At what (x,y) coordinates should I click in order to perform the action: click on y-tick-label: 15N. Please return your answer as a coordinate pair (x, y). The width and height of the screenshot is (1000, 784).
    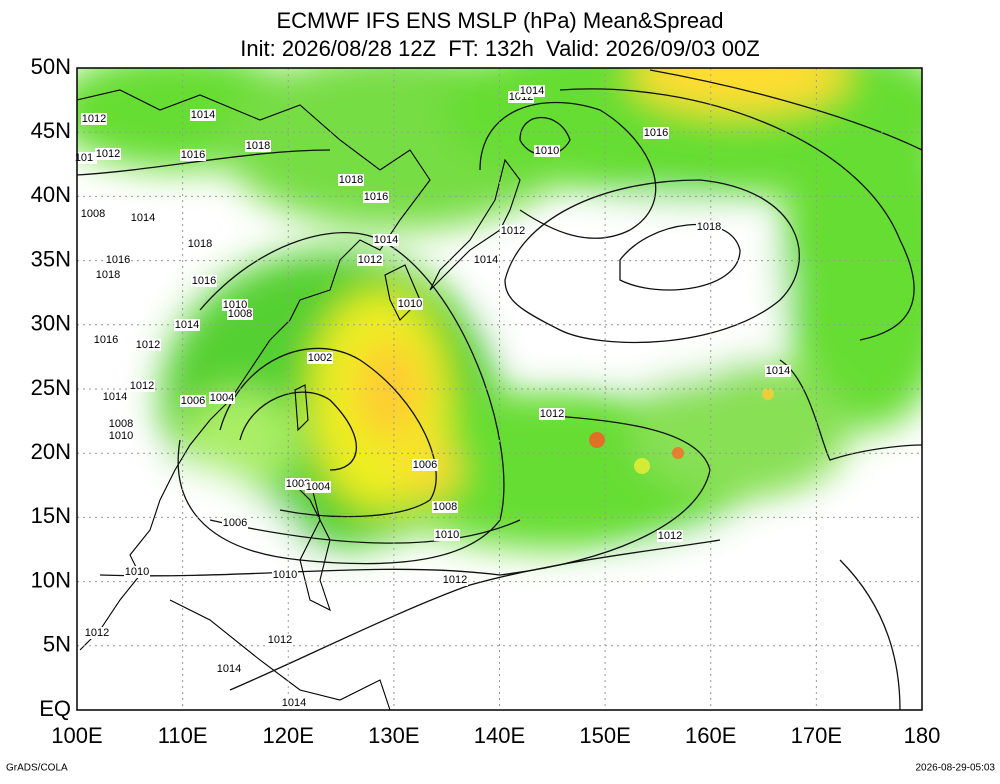
    Looking at the image, I should click on (51, 515).